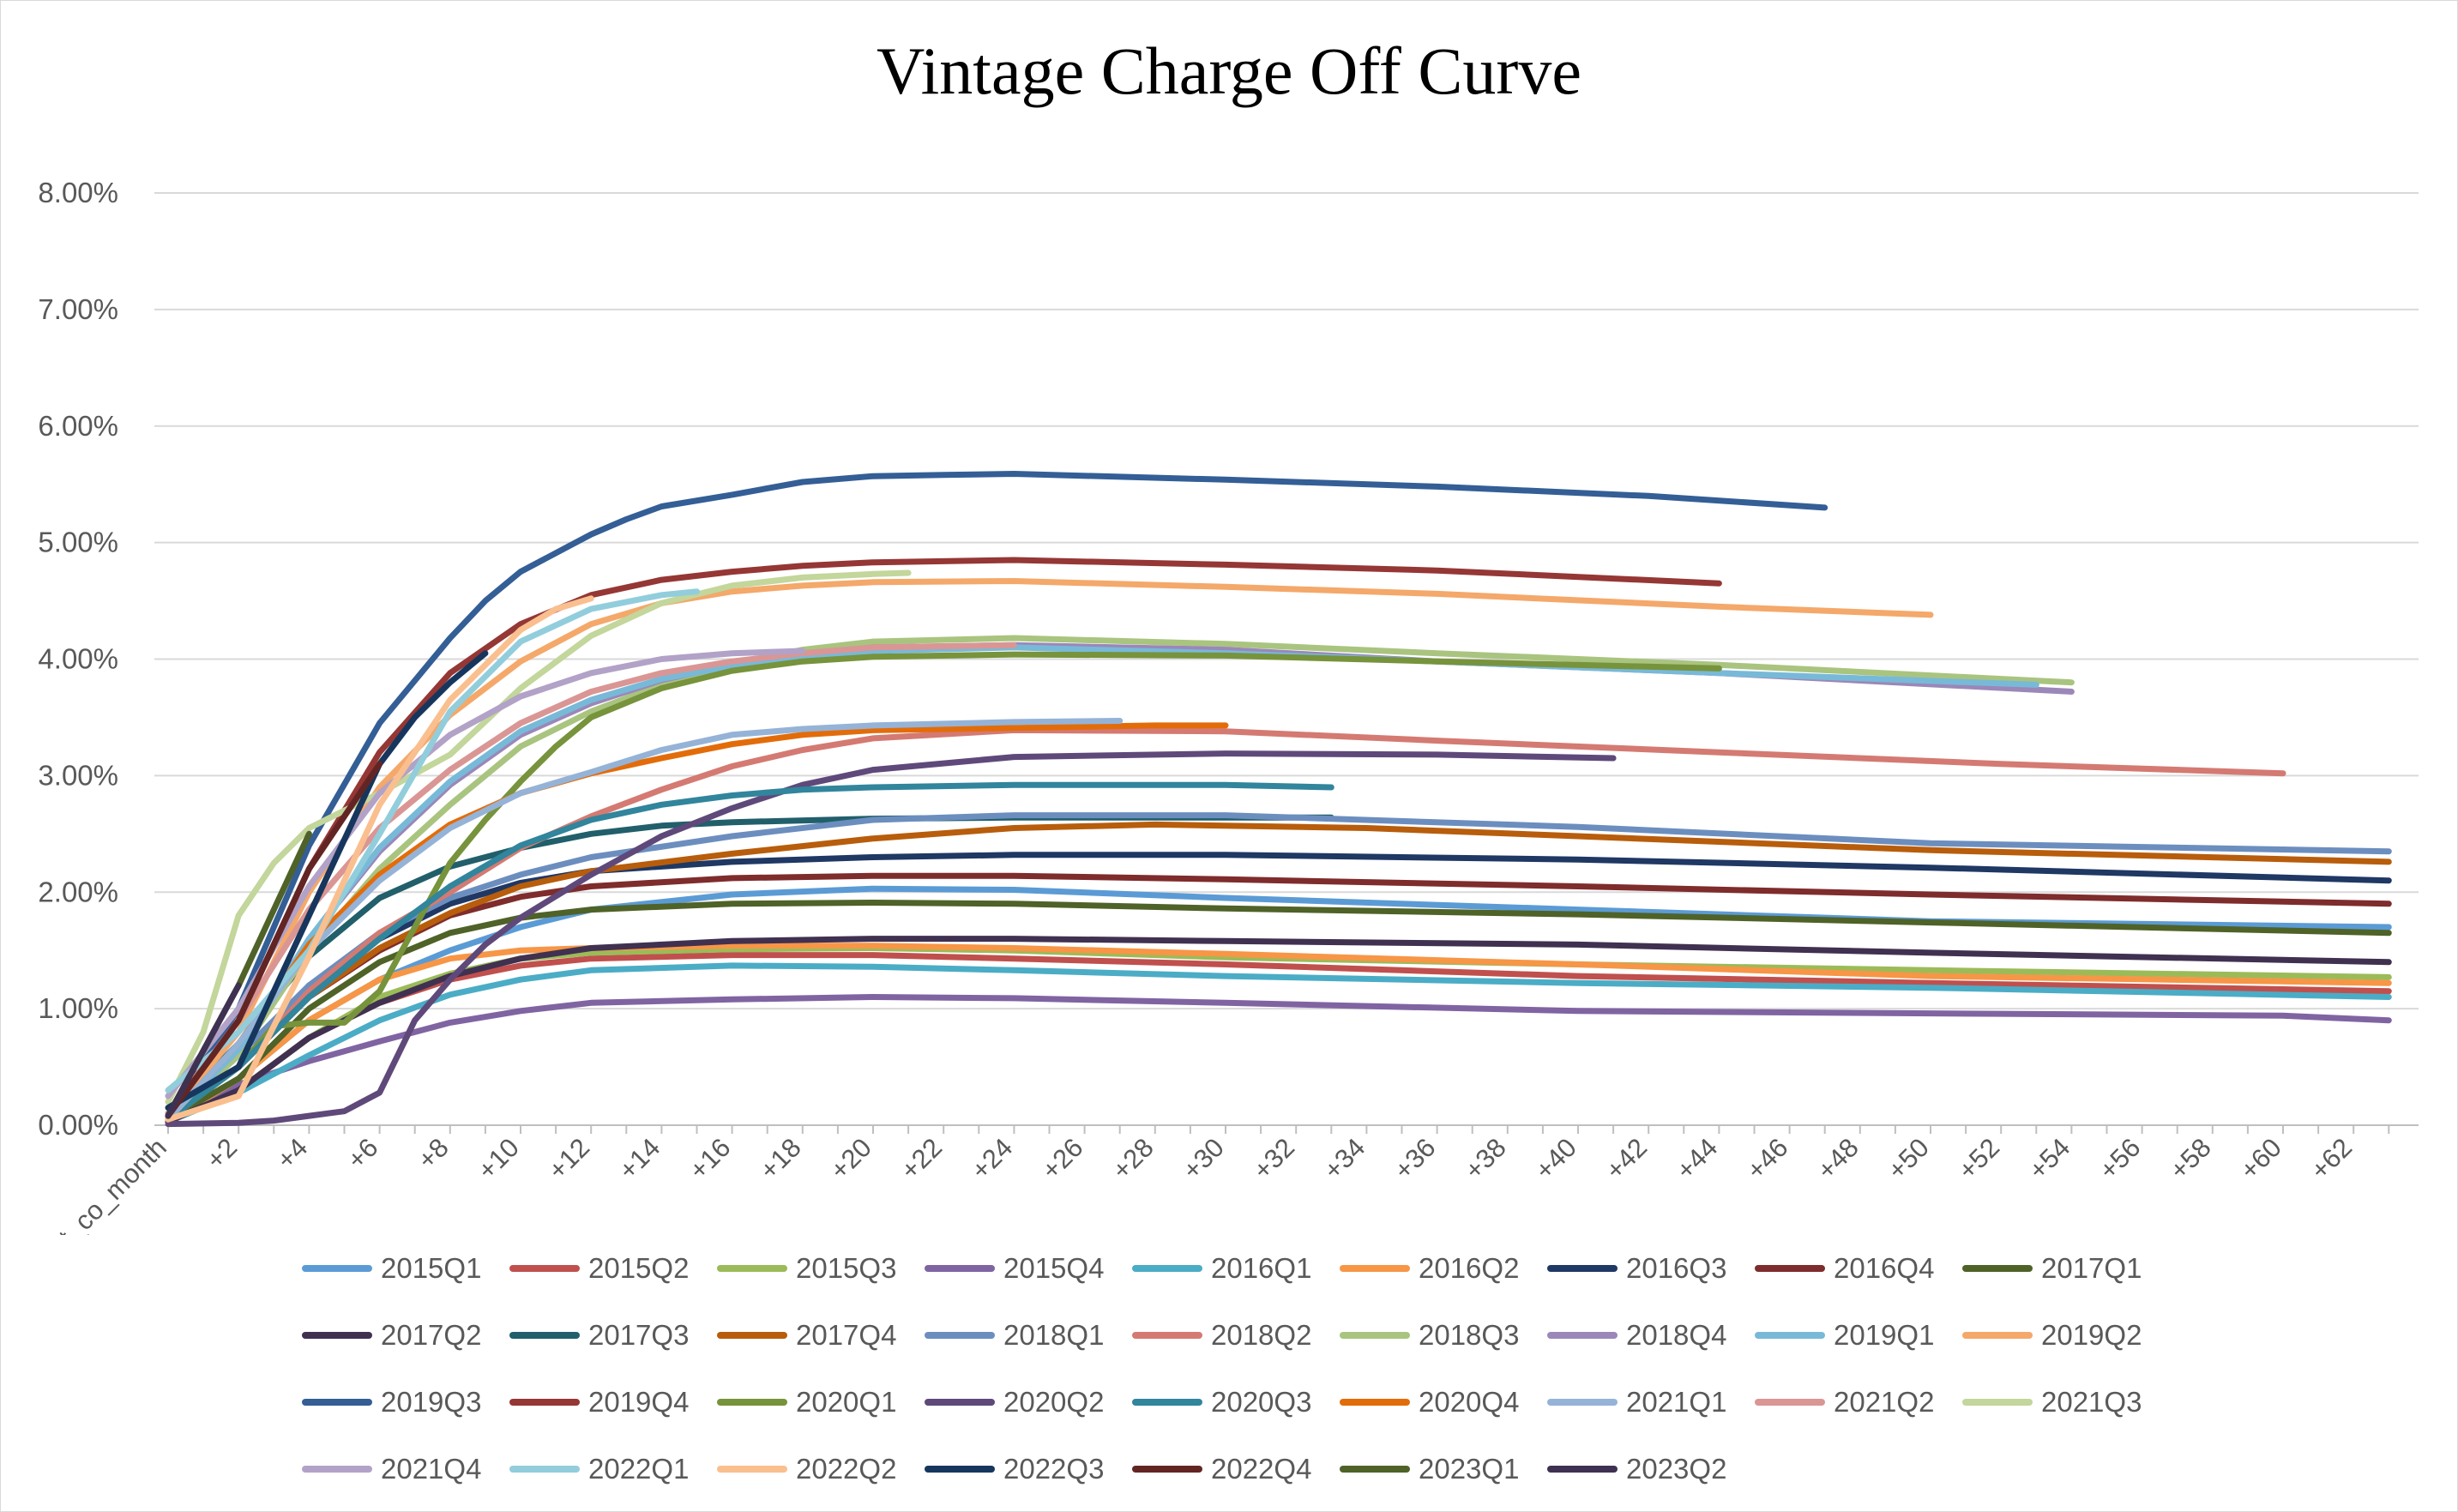 Image resolution: width=2458 pixels, height=1512 pixels. Describe the element at coordinates (203, 1050) in the screenshot. I see `series-line-2023Q2` at that location.